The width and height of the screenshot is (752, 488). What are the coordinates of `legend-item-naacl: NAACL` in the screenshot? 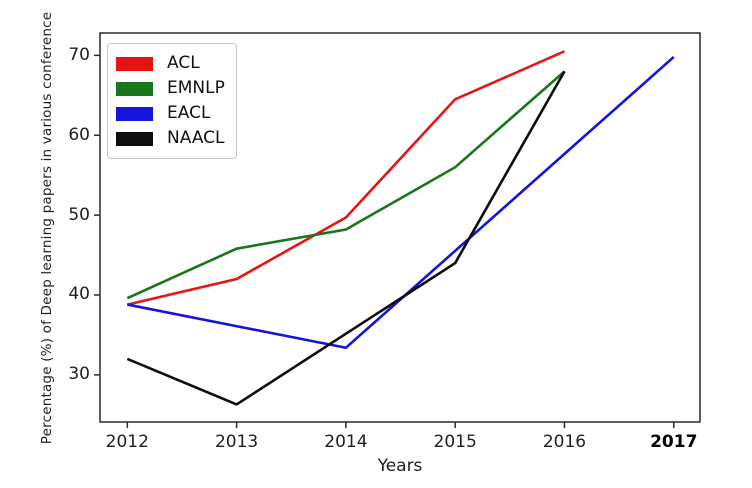 It's located at (171, 138).